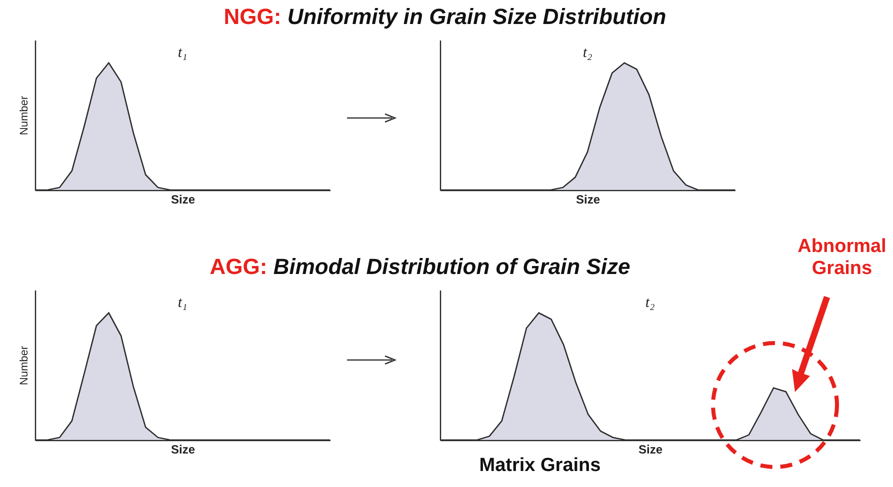 This screenshot has width=893, height=487. What do you see at coordinates (420, 266) in the screenshot?
I see `text: AGG: Bimodal Distribution of Grain Size` at bounding box center [420, 266].